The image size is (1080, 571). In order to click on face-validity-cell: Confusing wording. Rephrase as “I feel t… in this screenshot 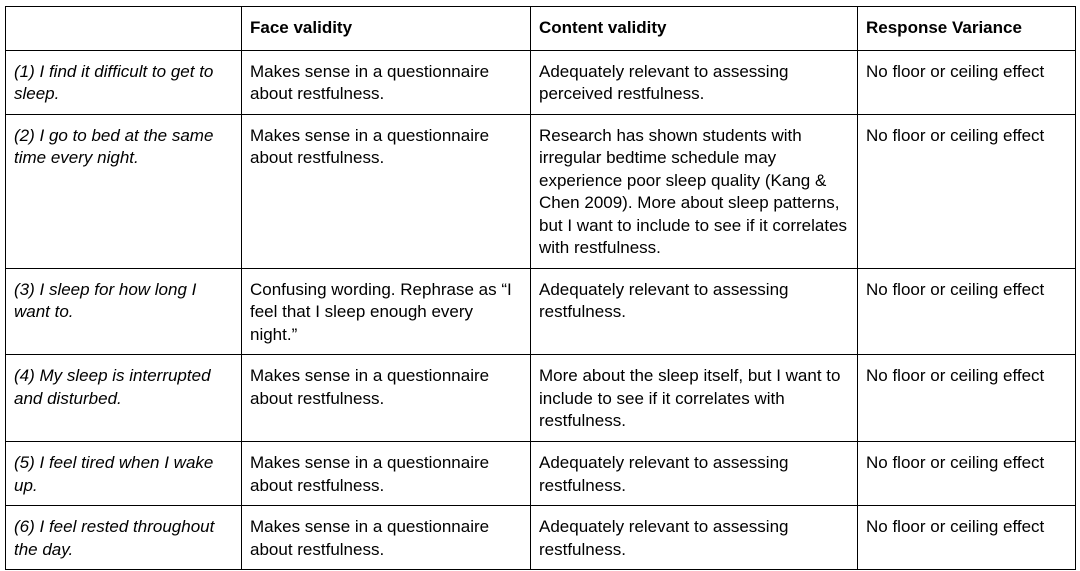, I will do `click(386, 311)`.